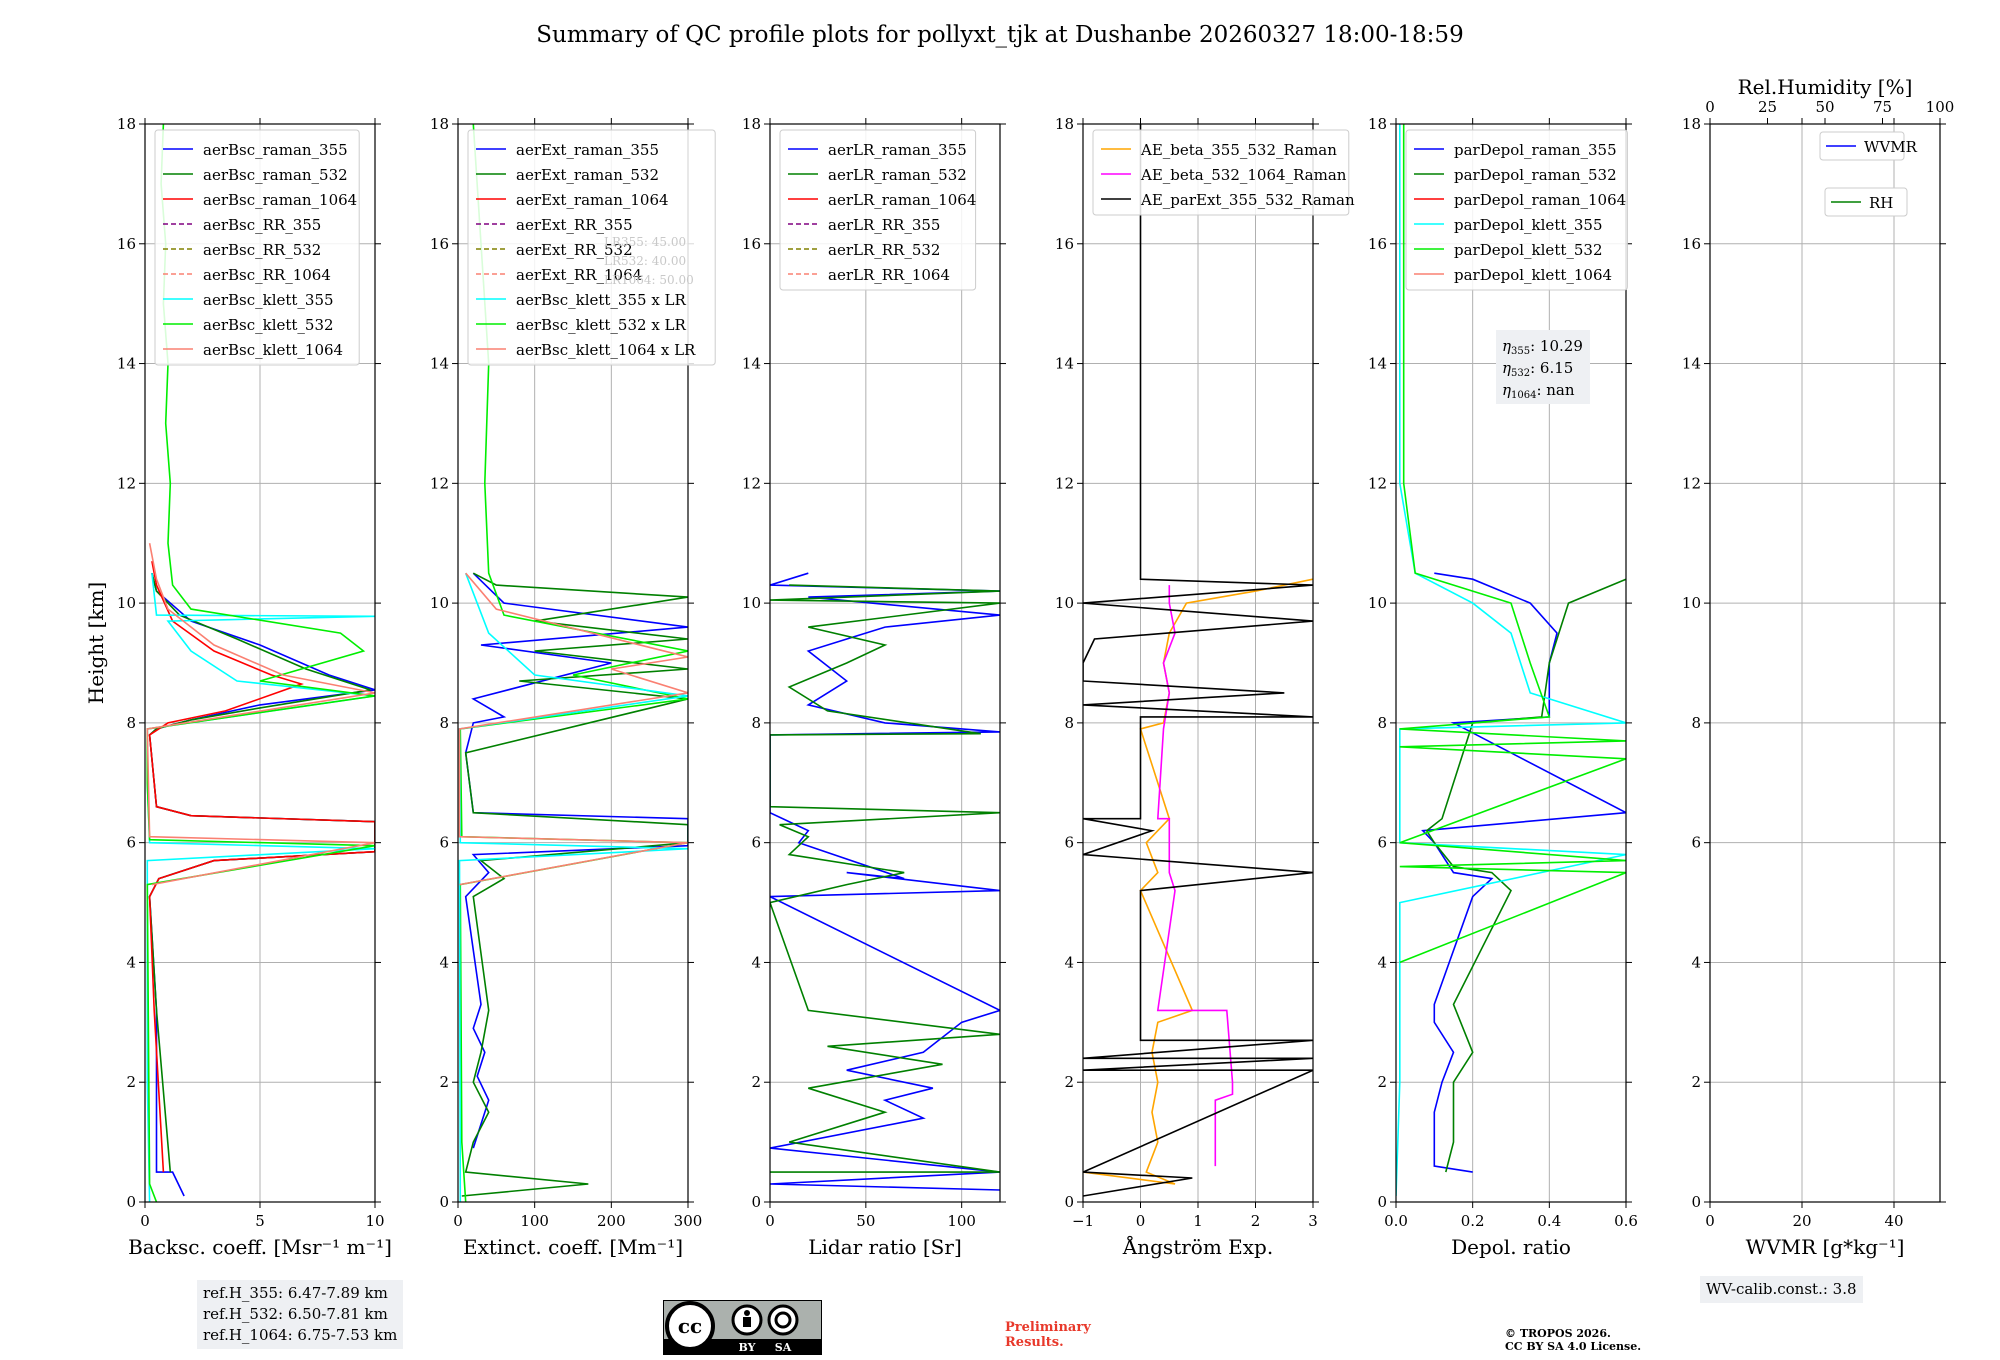 Image resolution: width=2000 pixels, height=1360 pixels. I want to click on x-tick-label: 10, so click(374, 1221).